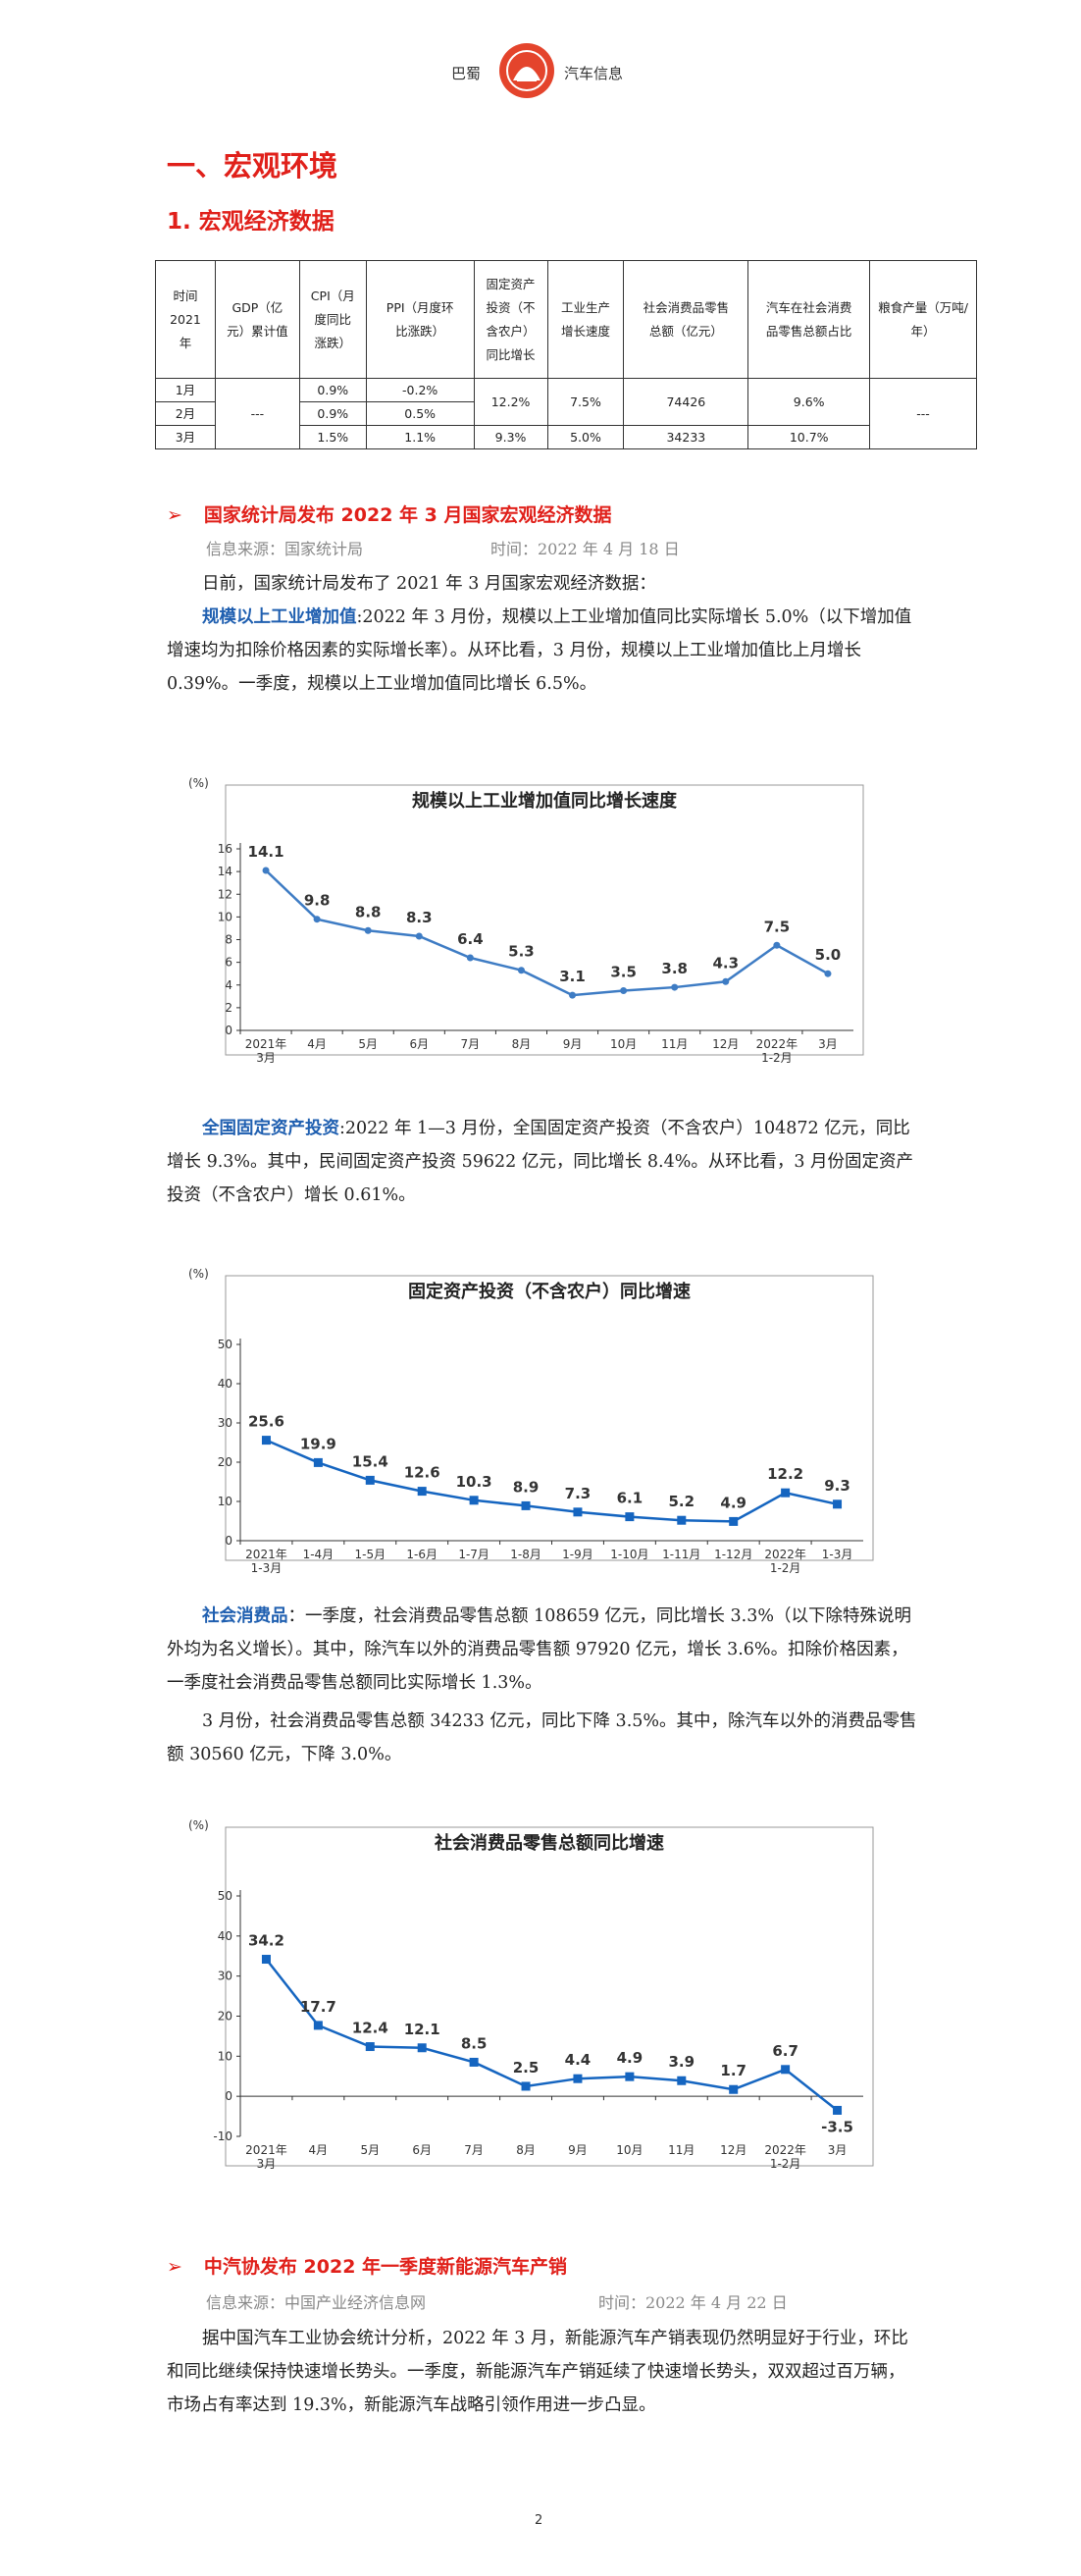 The width and height of the screenshot is (1081, 2576). What do you see at coordinates (316, 2302) in the screenshot?
I see `article-source: 信息来源：中国产业经济信息网` at bounding box center [316, 2302].